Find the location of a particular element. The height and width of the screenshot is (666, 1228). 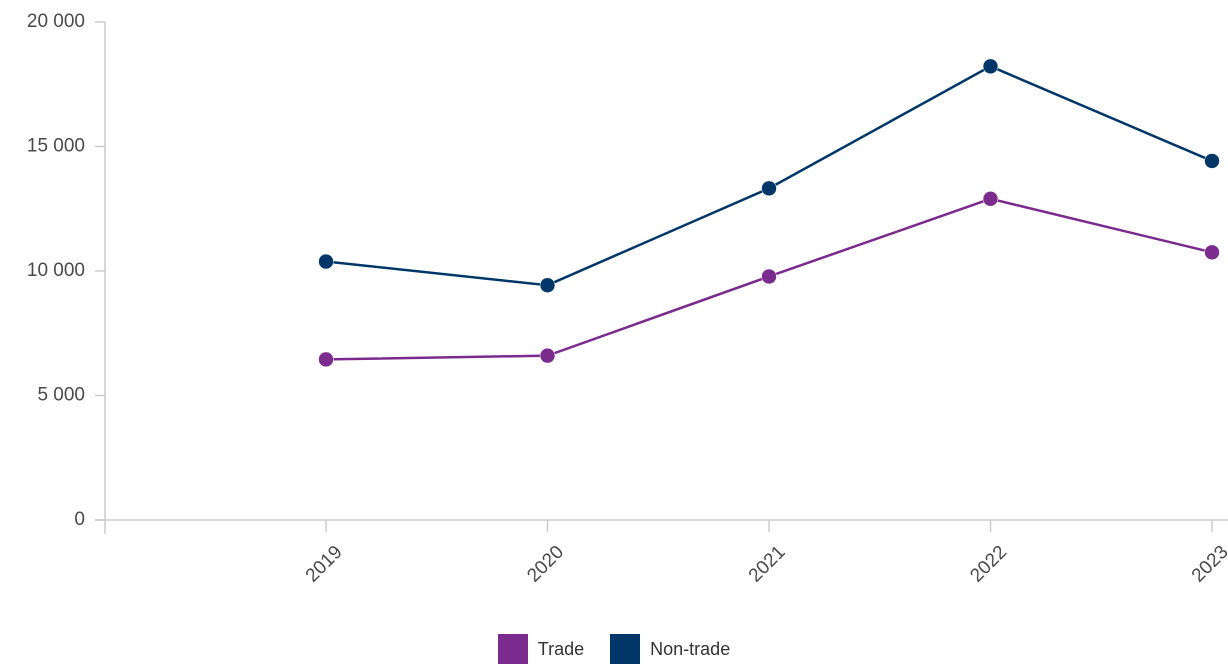

legend: Trade Non-trade is located at coordinates (614, 649).